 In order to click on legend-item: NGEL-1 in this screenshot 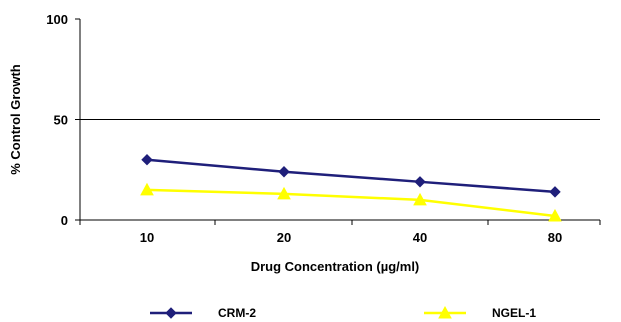, I will do `click(480, 312)`.